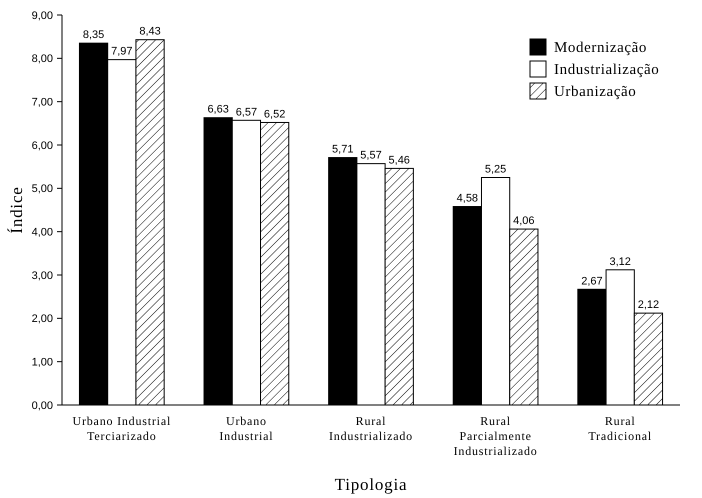 Image resolution: width=702 pixels, height=498 pixels. Describe the element at coordinates (42, 16) in the screenshot. I see `y-tick-label: 9,00` at that location.